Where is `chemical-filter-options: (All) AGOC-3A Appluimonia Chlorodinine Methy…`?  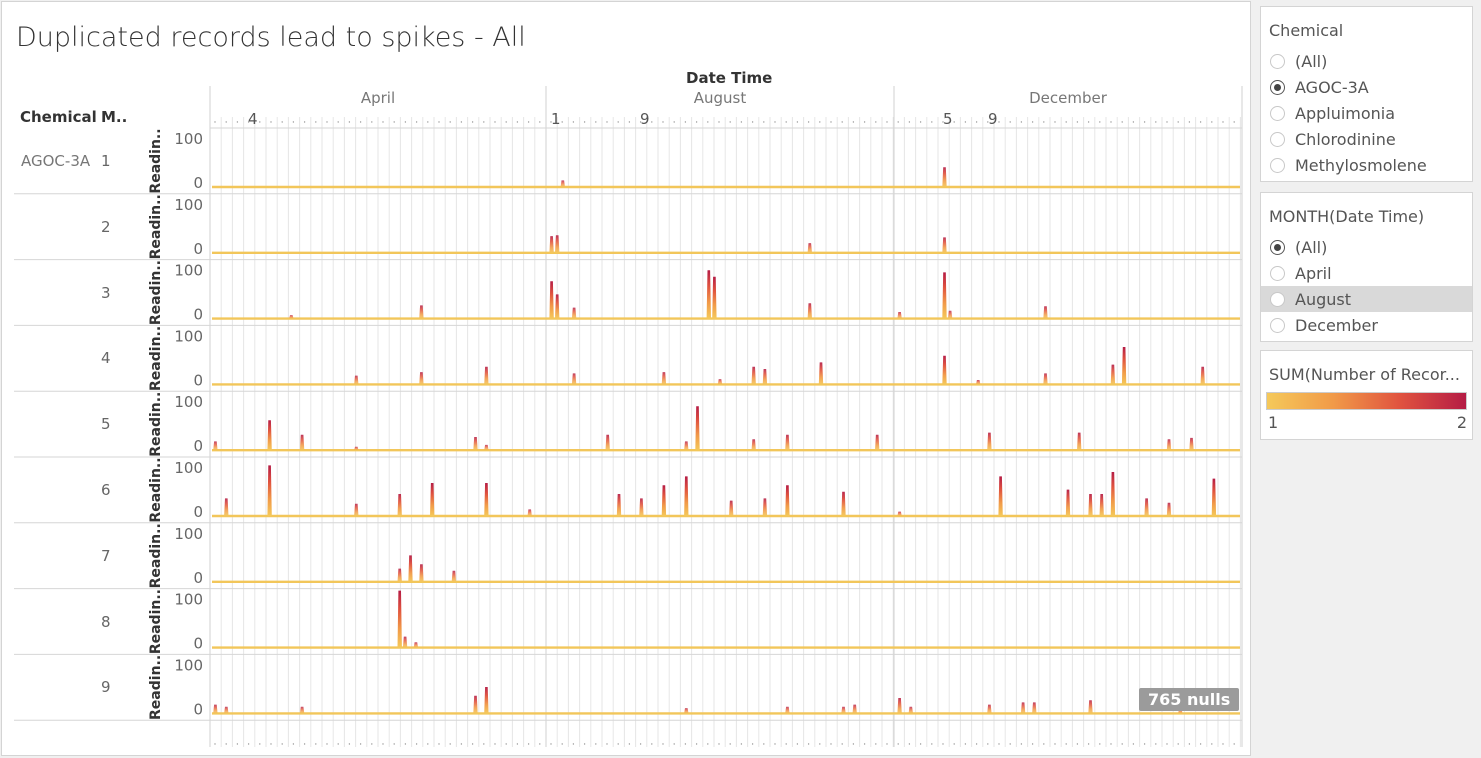 chemical-filter-options: (All) AGOC-3A Appluimonia Chlorodinine Methy… is located at coordinates (1366, 113).